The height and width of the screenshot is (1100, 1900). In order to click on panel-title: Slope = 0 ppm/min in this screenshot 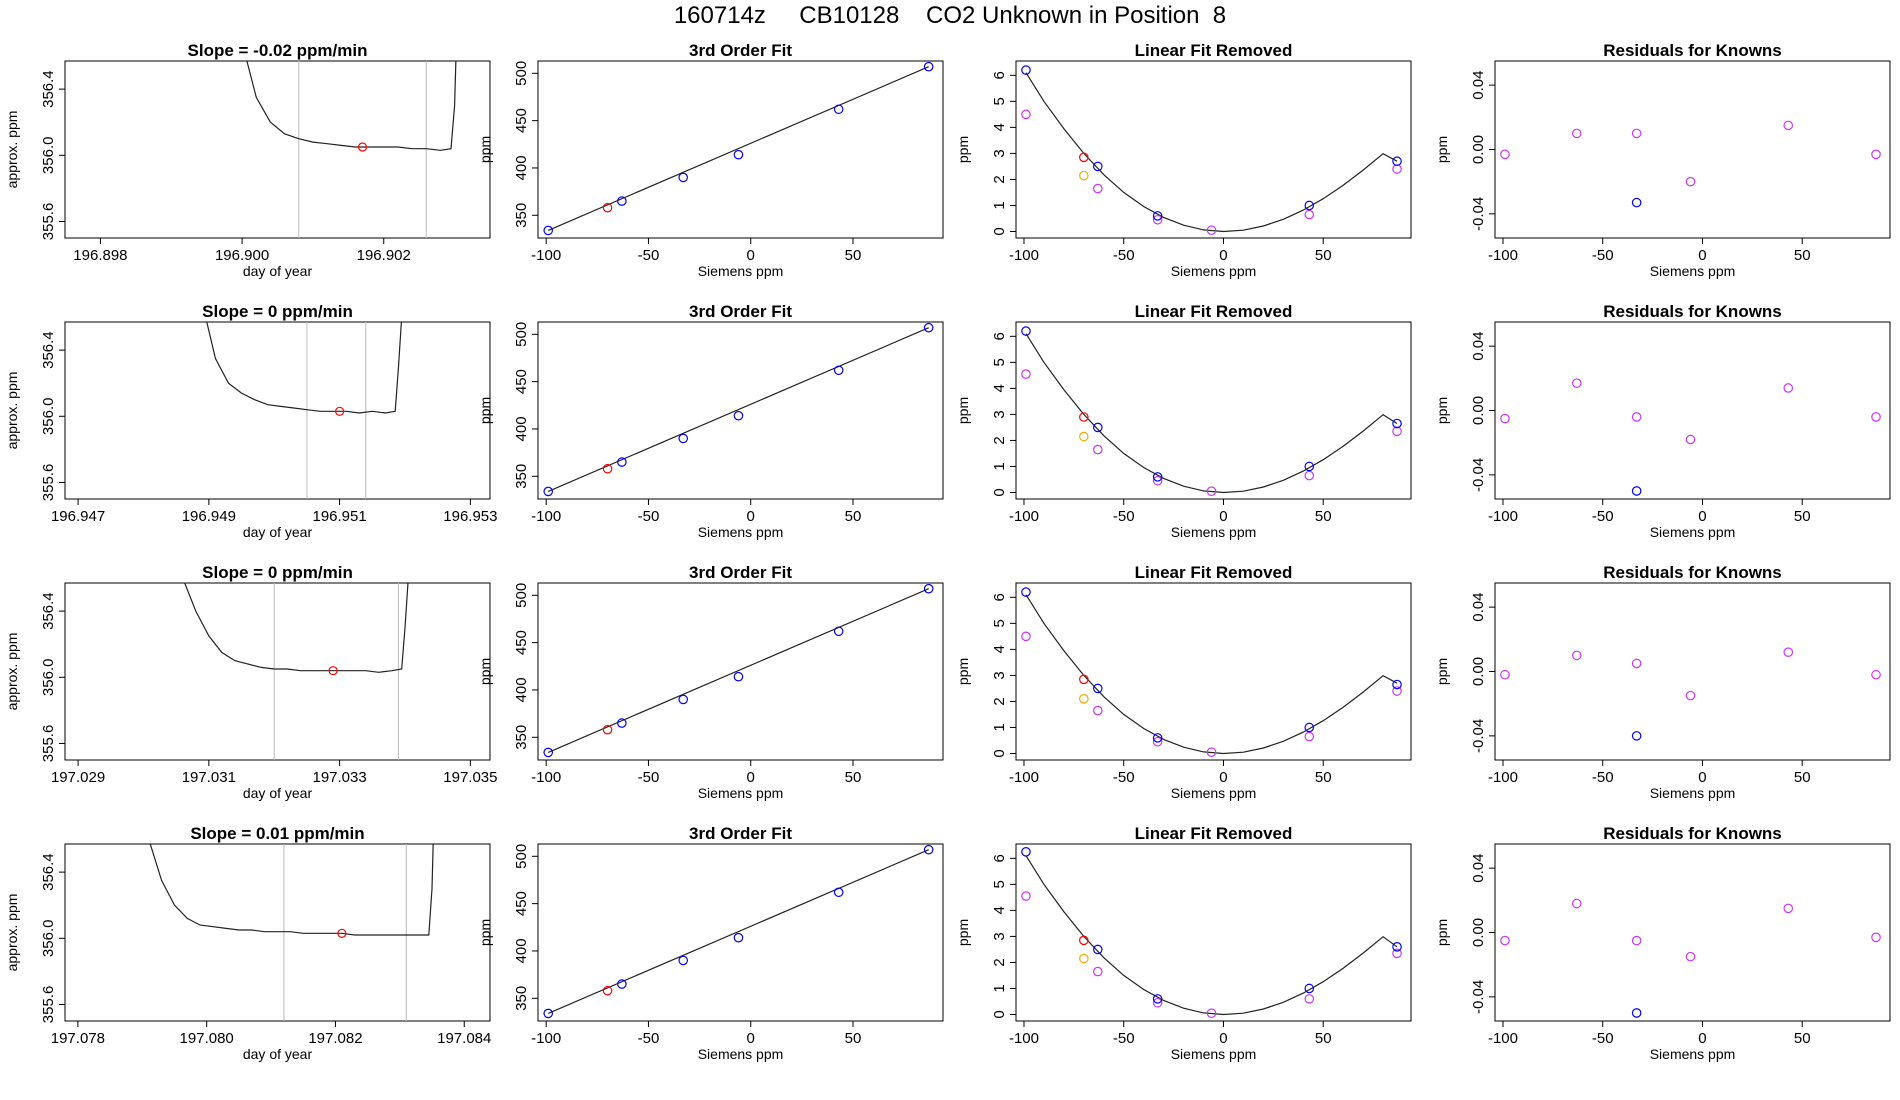, I will do `click(277, 311)`.